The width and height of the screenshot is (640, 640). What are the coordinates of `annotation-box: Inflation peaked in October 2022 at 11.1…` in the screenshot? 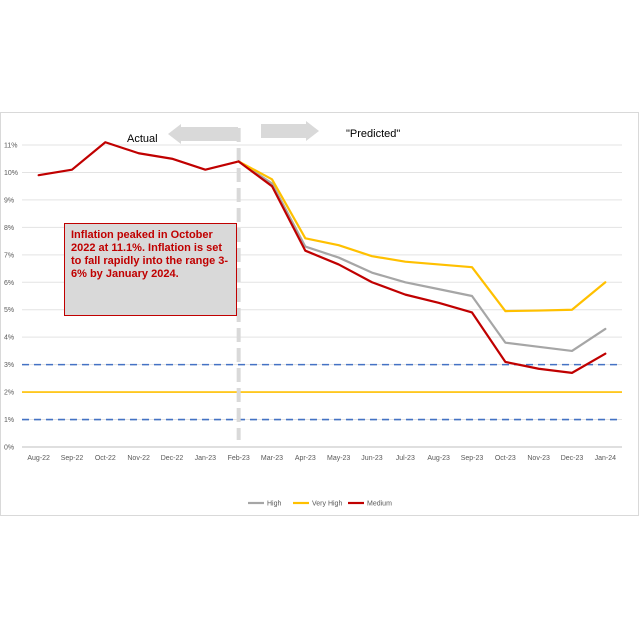 It's located at (150, 269).